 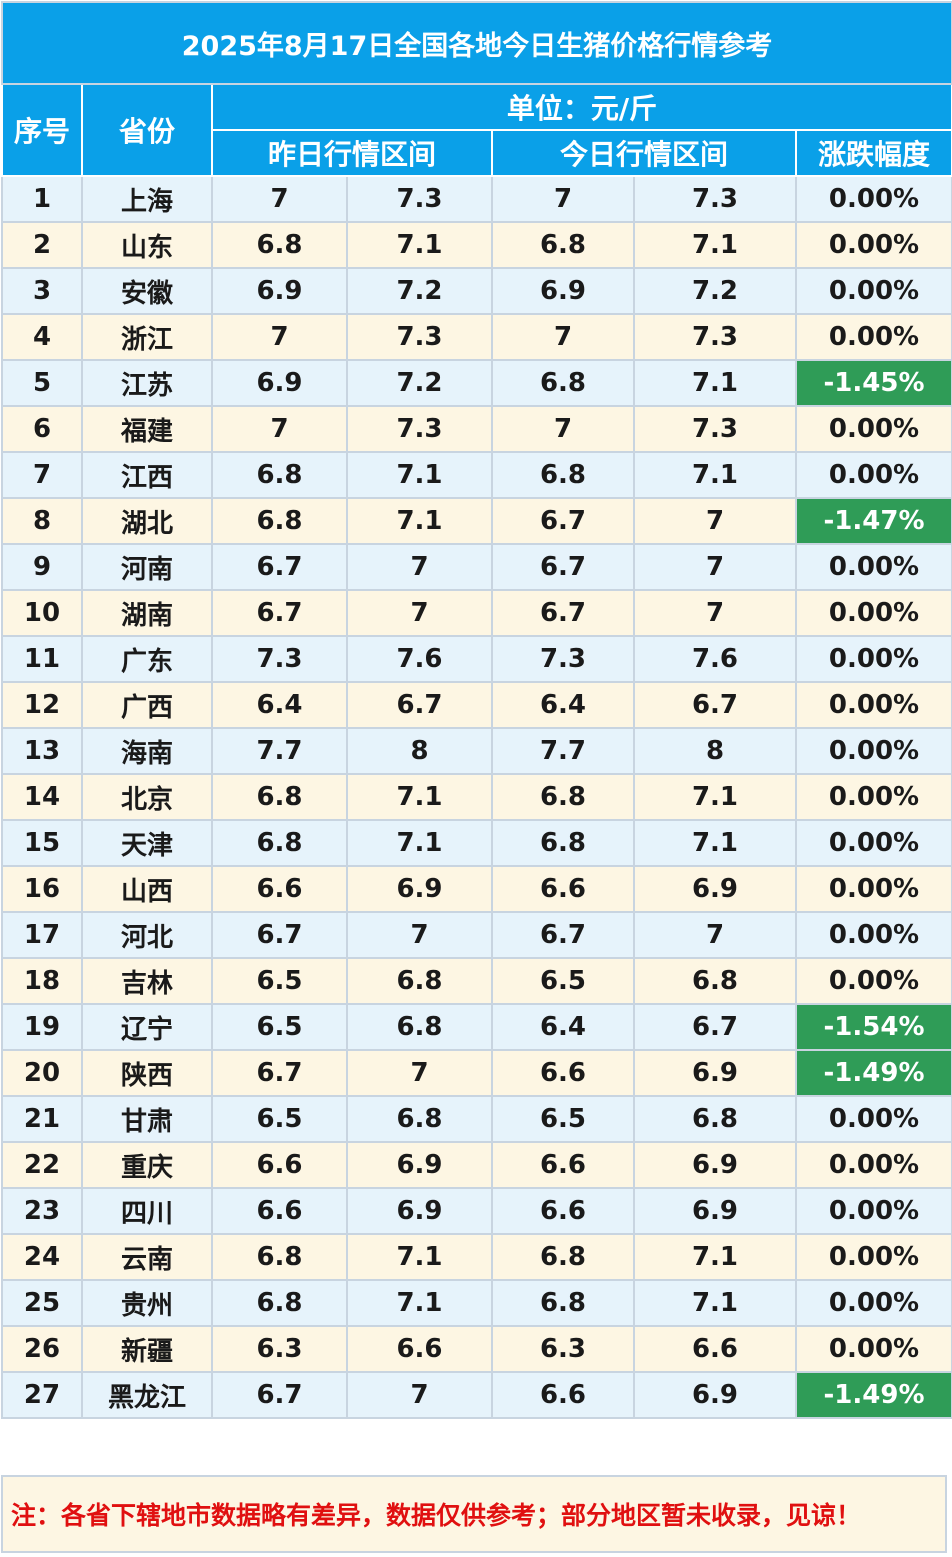 I want to click on cell-province: 浙江, so click(x=147, y=337).